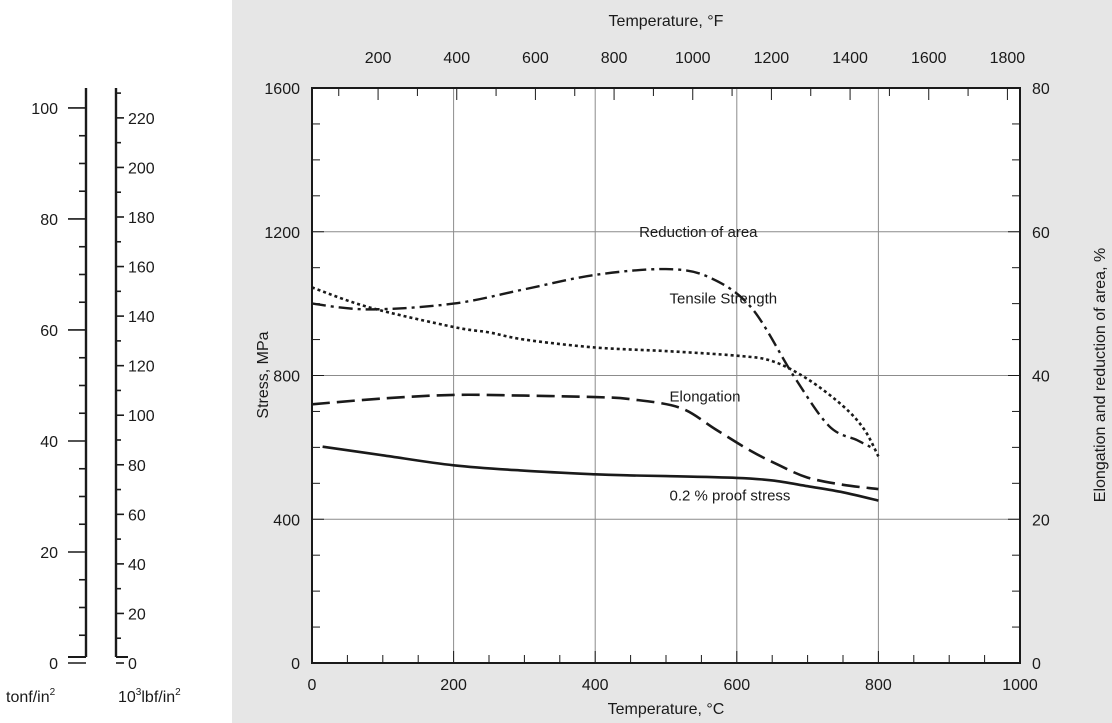 This screenshot has height=723, width=1112. Describe the element at coordinates (149, 696) in the screenshot. I see `lbf-unit-label: 103lbf/in2` at that location.